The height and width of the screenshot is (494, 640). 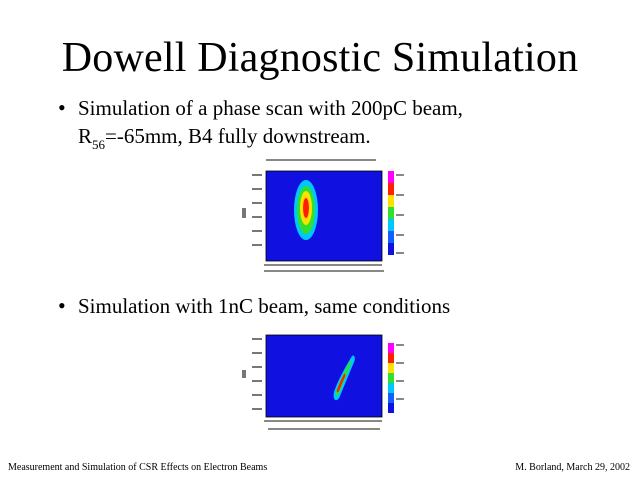 What do you see at coordinates (321, 160) in the screenshot?
I see `plot-header-text` at bounding box center [321, 160].